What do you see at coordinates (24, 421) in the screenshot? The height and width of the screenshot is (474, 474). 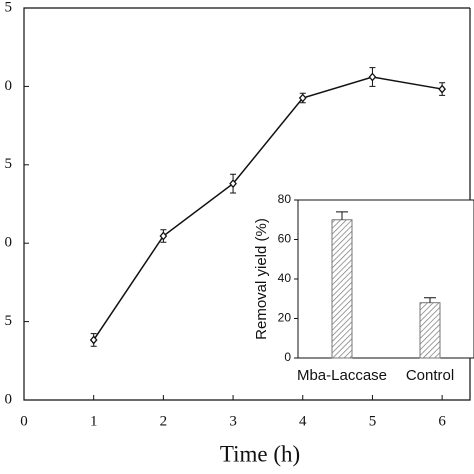 I see `x-tick-label: 0` at bounding box center [24, 421].